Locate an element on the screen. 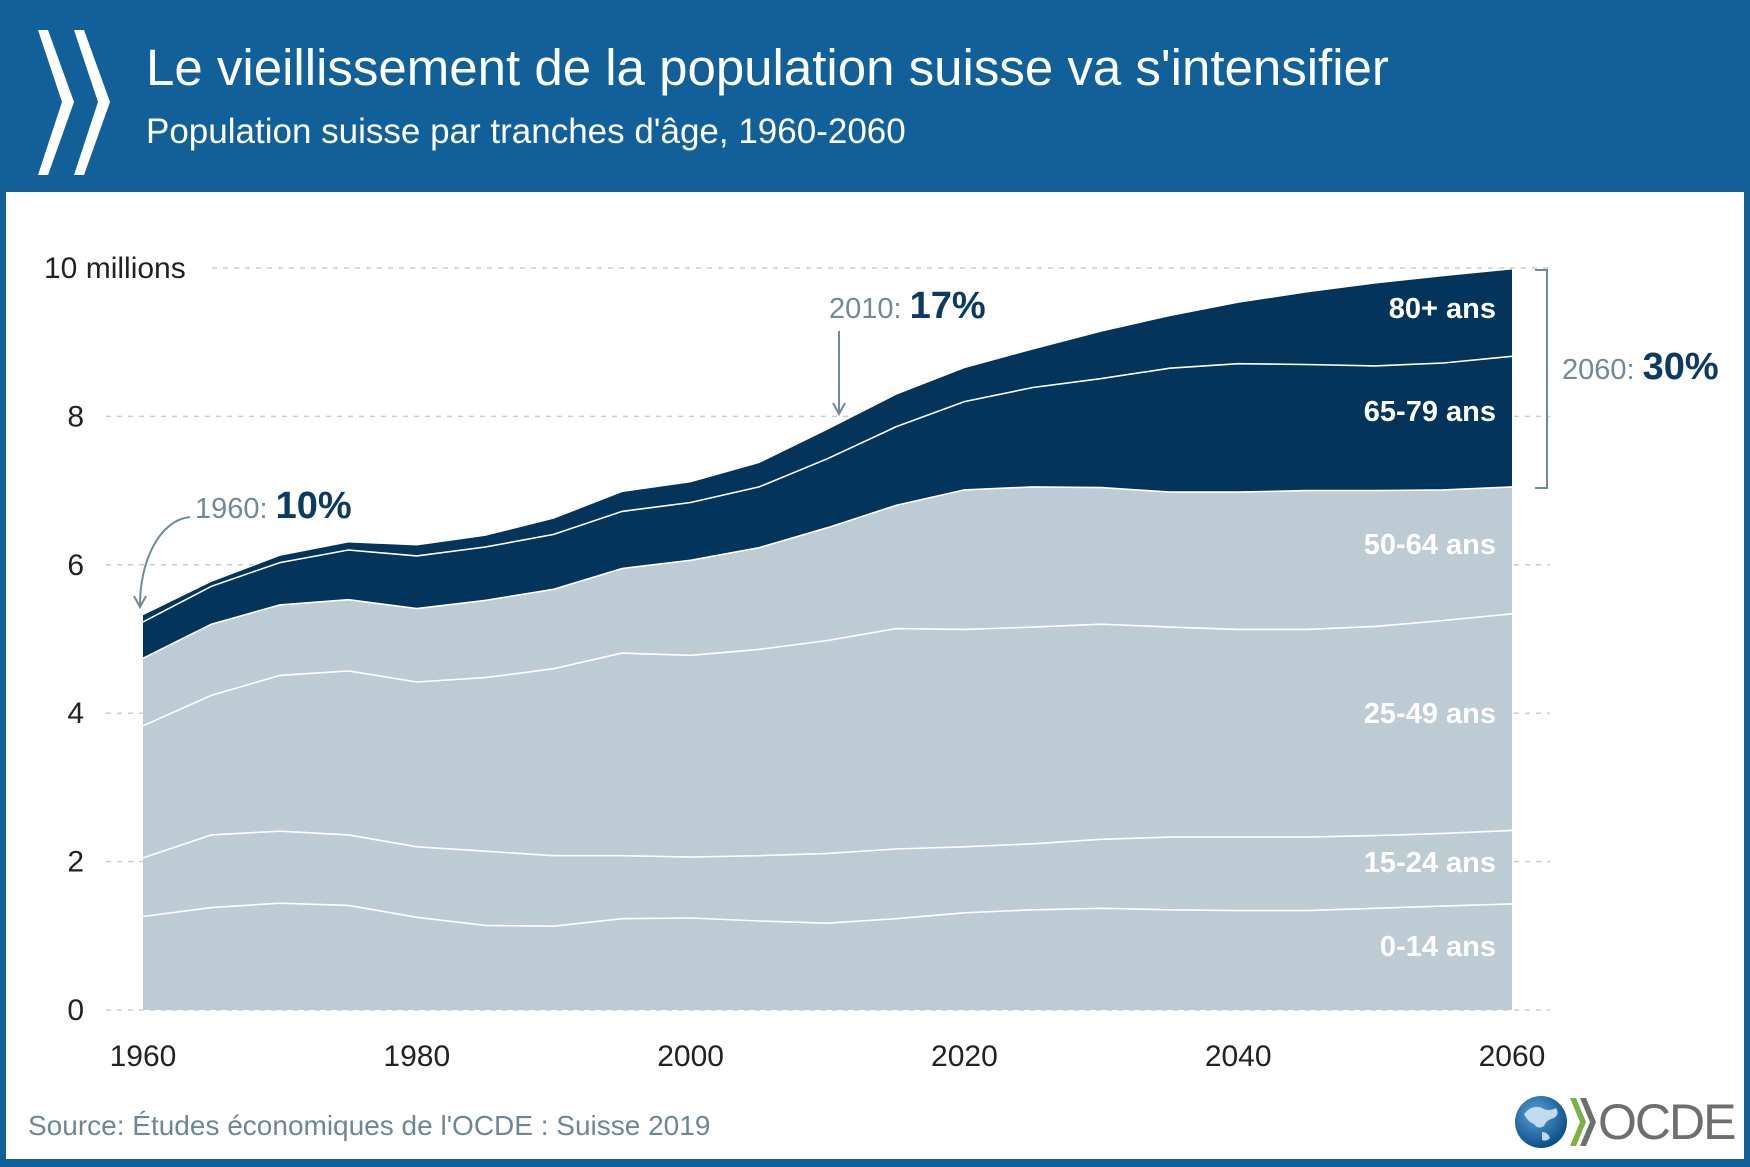 The width and height of the screenshot is (1750, 1167). annotation-arrow is located at coordinates (165, 561).